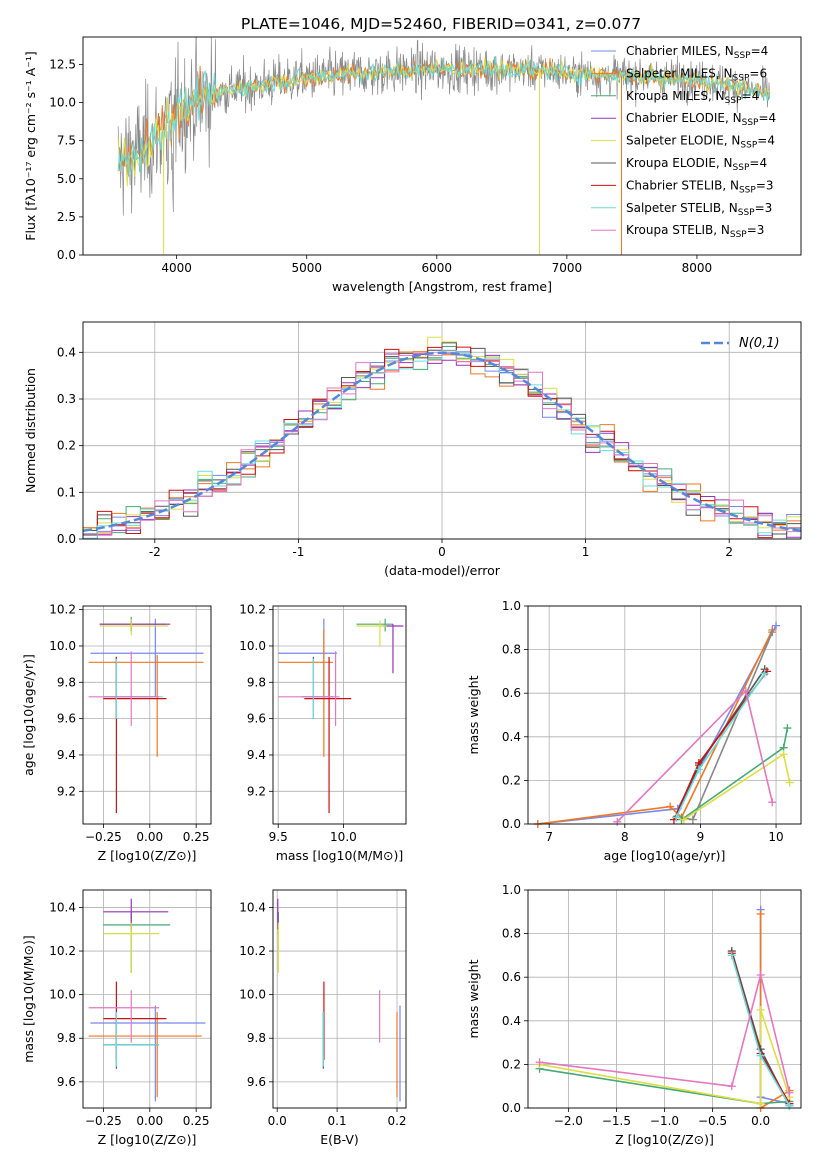  I want to click on x-axis-label: wavelength [Angstrom, rest frame], so click(442, 286).